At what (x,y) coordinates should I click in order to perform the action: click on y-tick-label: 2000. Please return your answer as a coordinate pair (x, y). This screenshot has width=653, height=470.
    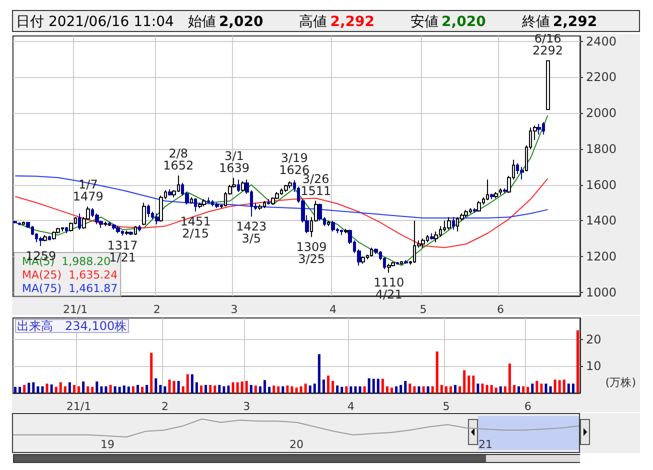
    Looking at the image, I should click on (601, 113).